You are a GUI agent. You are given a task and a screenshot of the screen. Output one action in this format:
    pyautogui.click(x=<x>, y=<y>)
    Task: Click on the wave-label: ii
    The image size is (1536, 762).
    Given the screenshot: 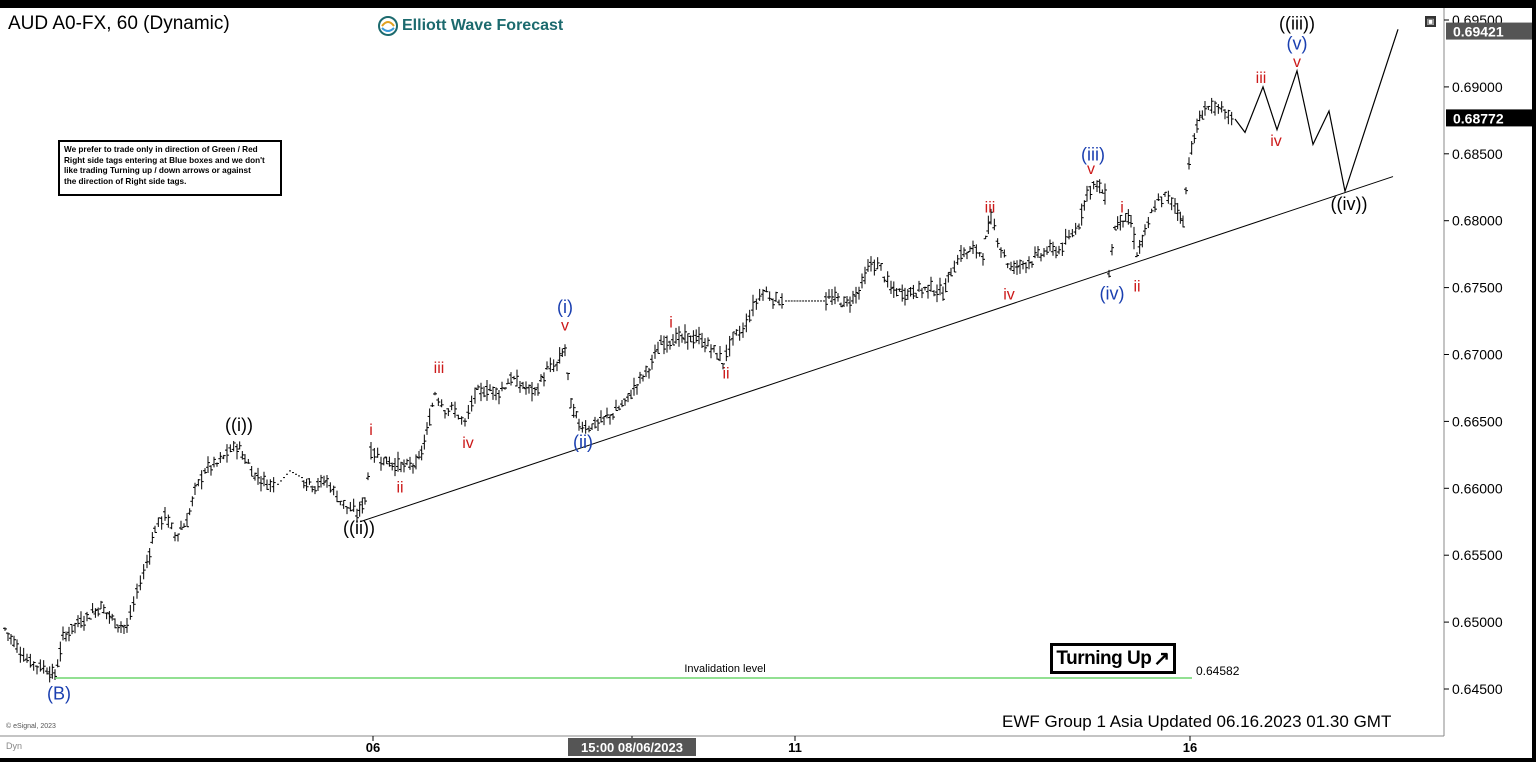 What is the action you would take?
    pyautogui.click(x=1136, y=287)
    